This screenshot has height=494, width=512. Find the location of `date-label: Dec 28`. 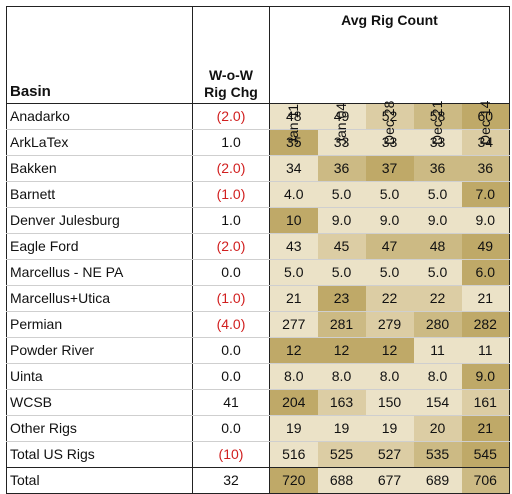

date-label: Dec 28 is located at coordinates (388, 122).